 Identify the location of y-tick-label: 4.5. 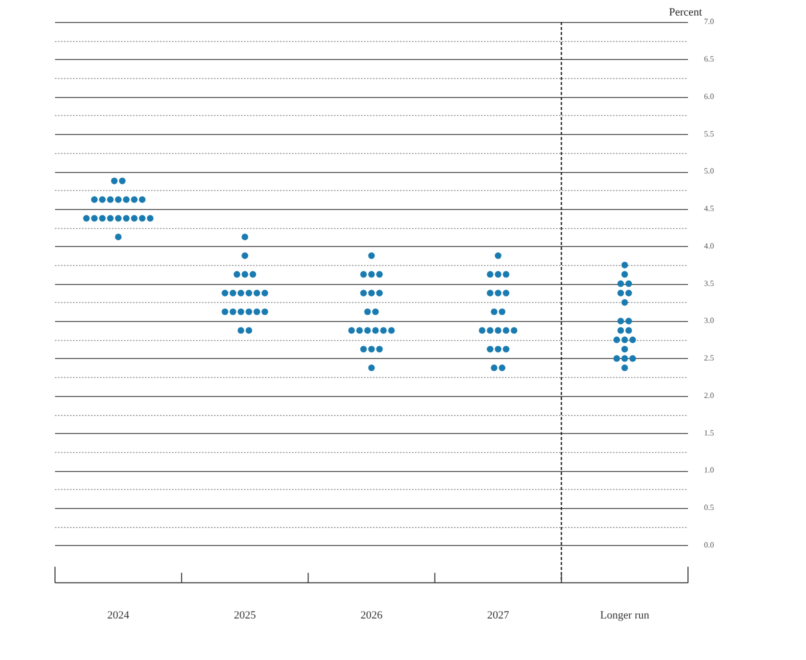
(709, 209).